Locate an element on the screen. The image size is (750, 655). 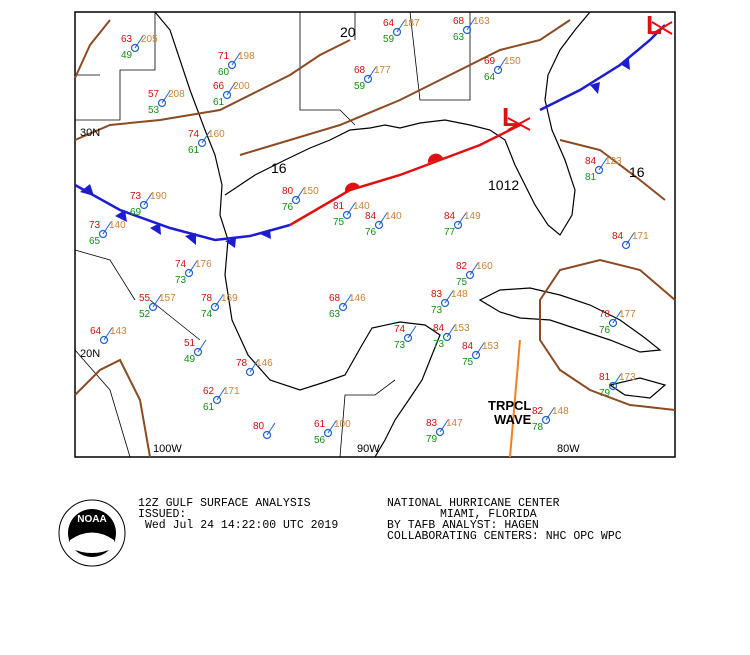
station-pressure: 147 is located at coordinates (454, 423).